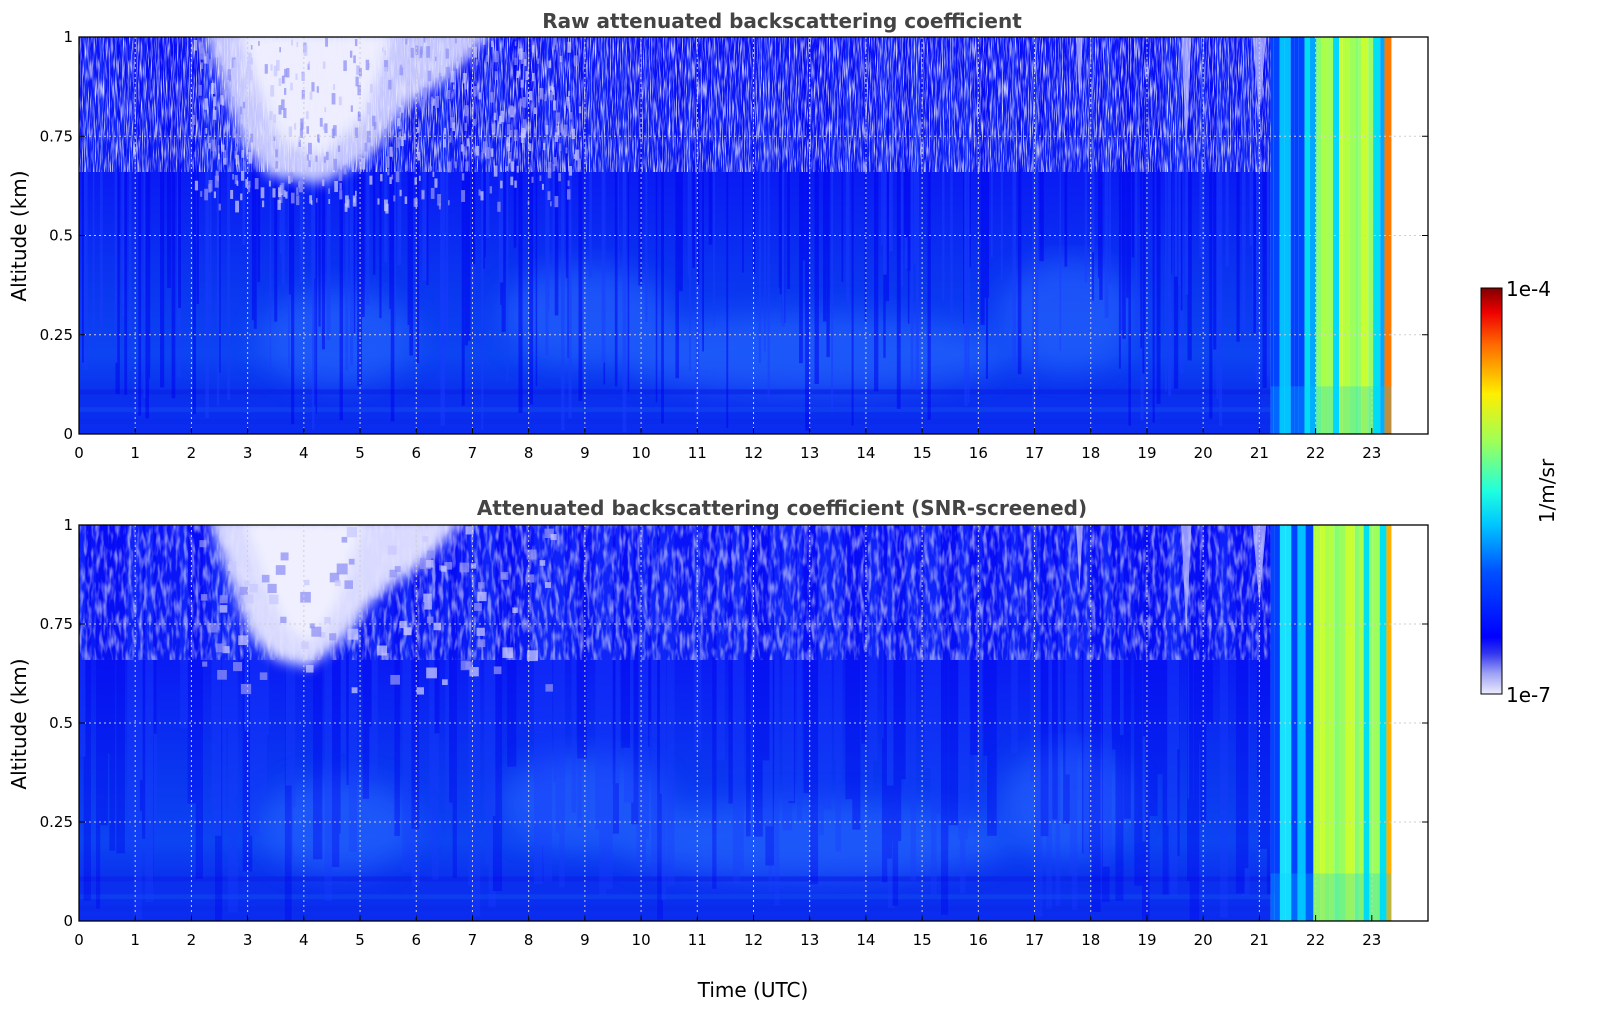 The image size is (1621, 1020). Describe the element at coordinates (1491, 491) in the screenshot. I see `colorbar-gradient` at that location.